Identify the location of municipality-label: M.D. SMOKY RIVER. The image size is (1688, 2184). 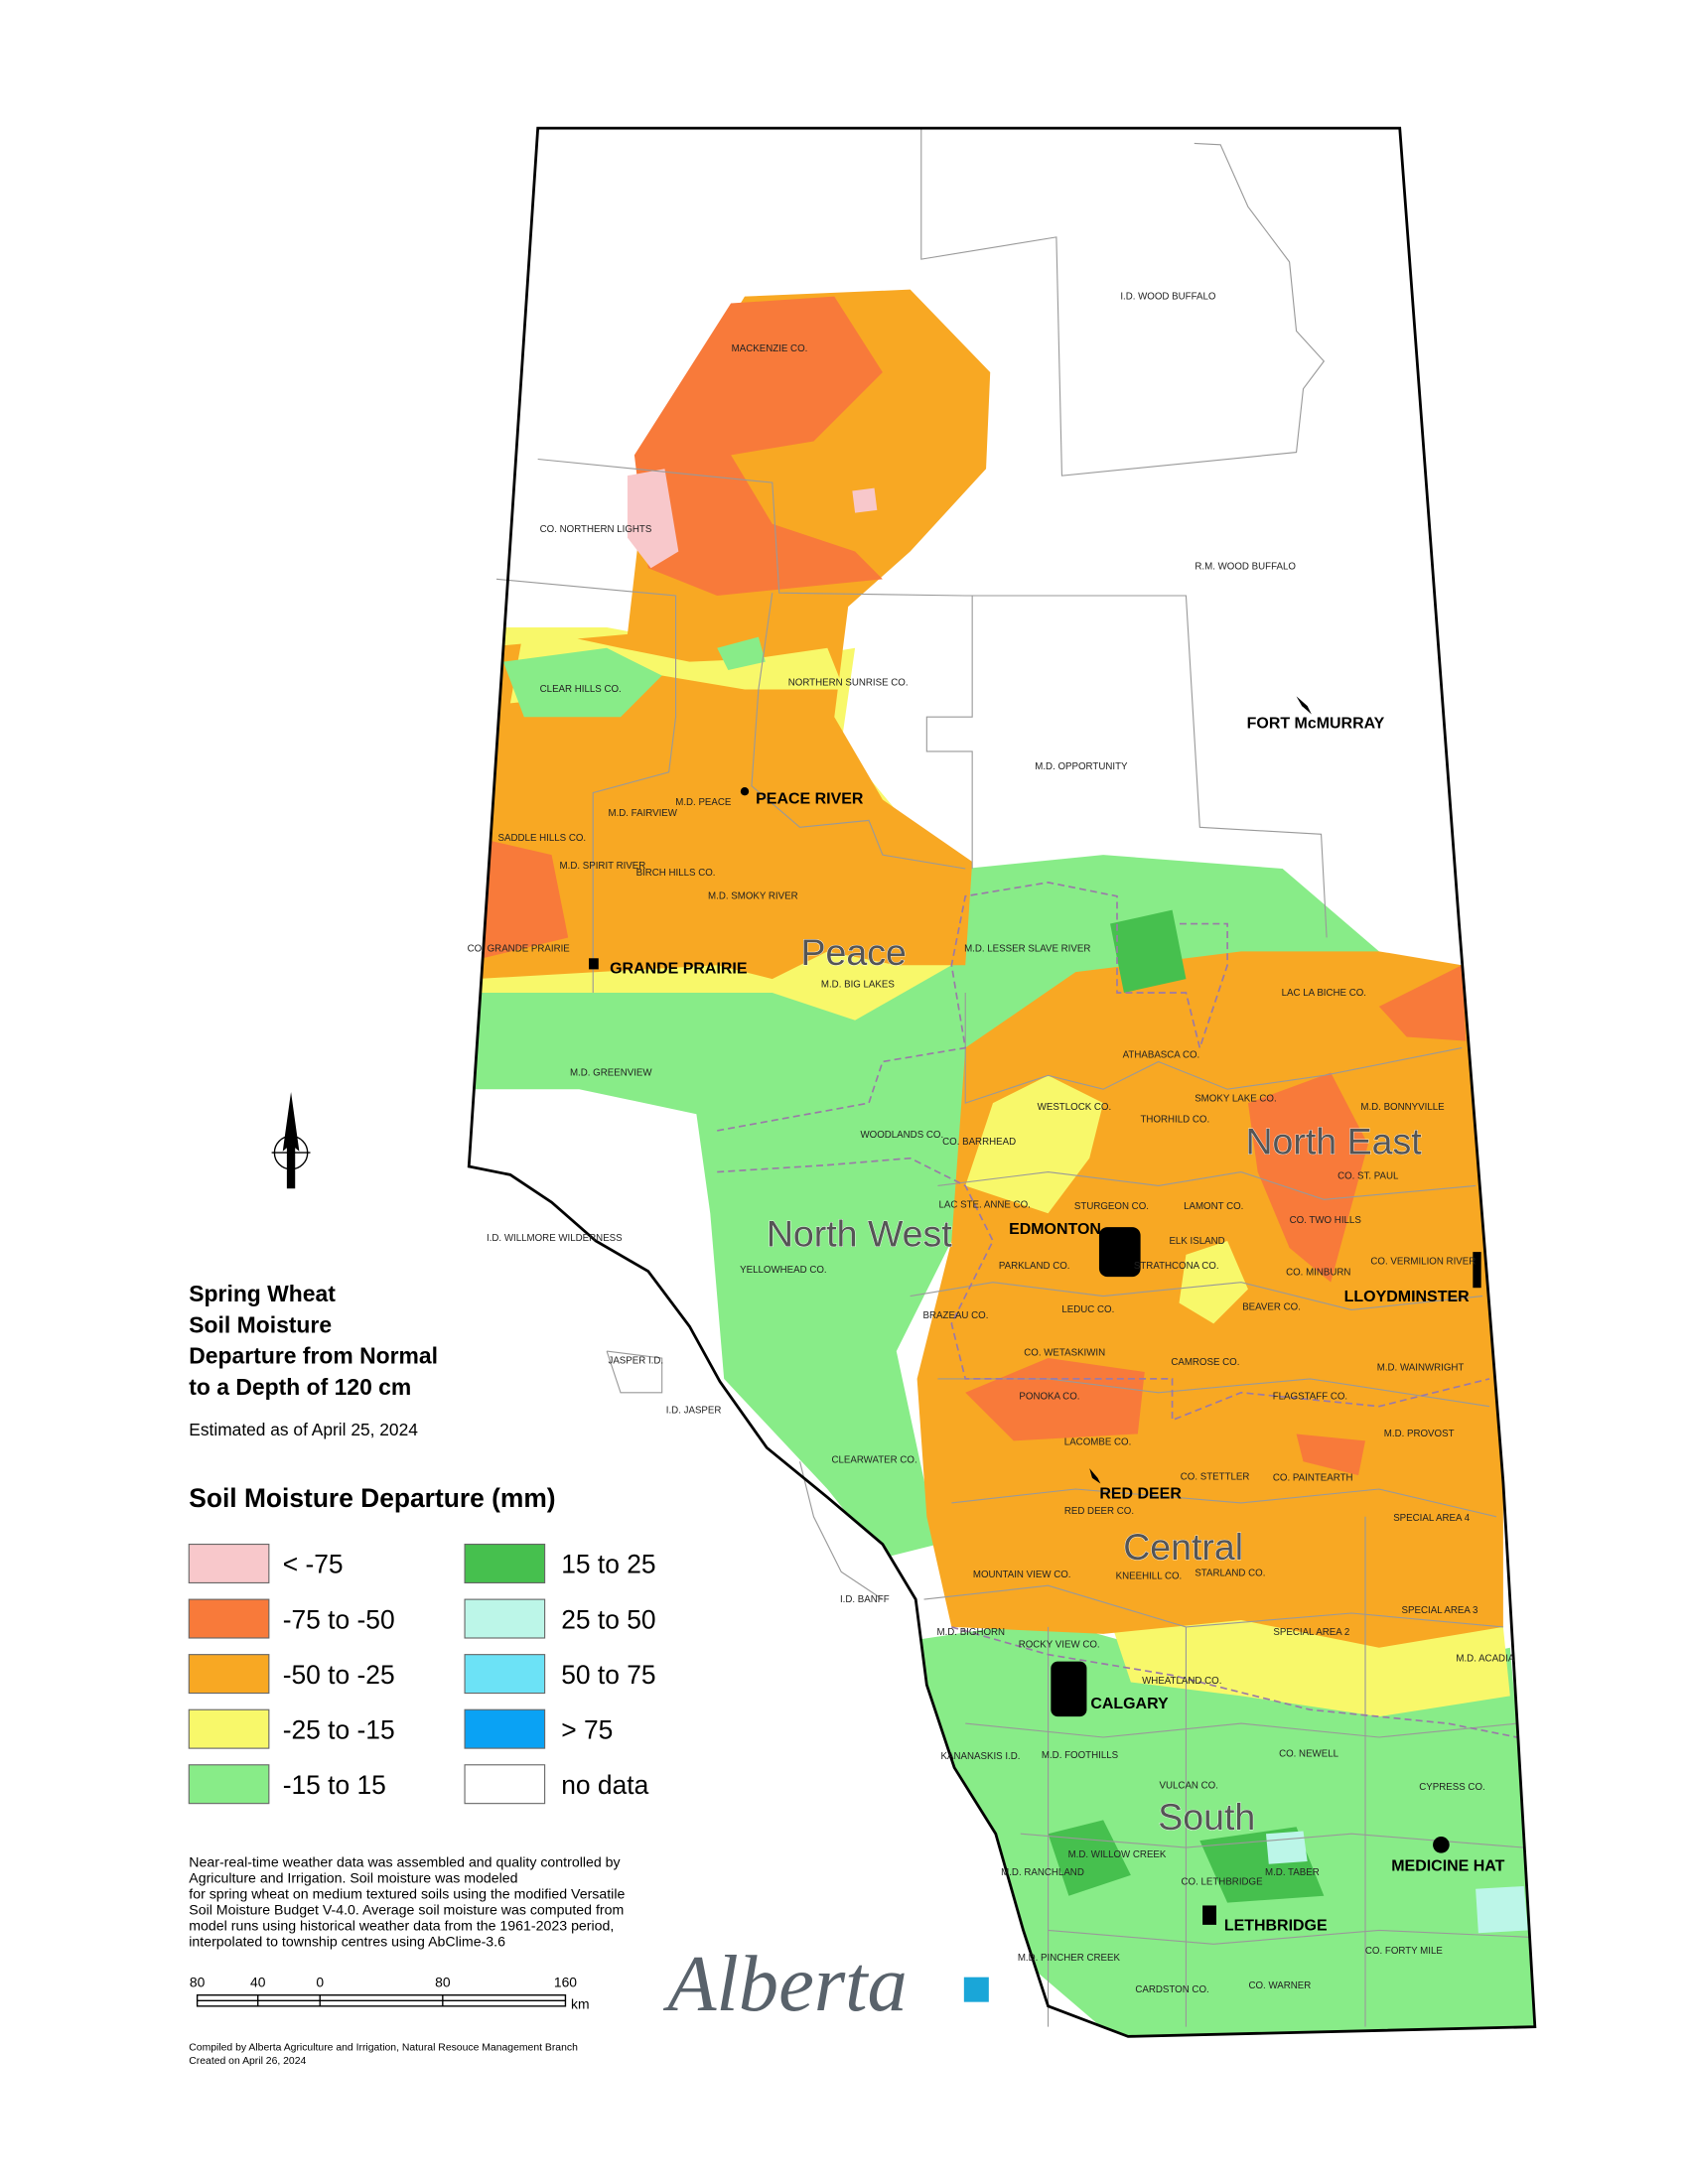
(753, 896).